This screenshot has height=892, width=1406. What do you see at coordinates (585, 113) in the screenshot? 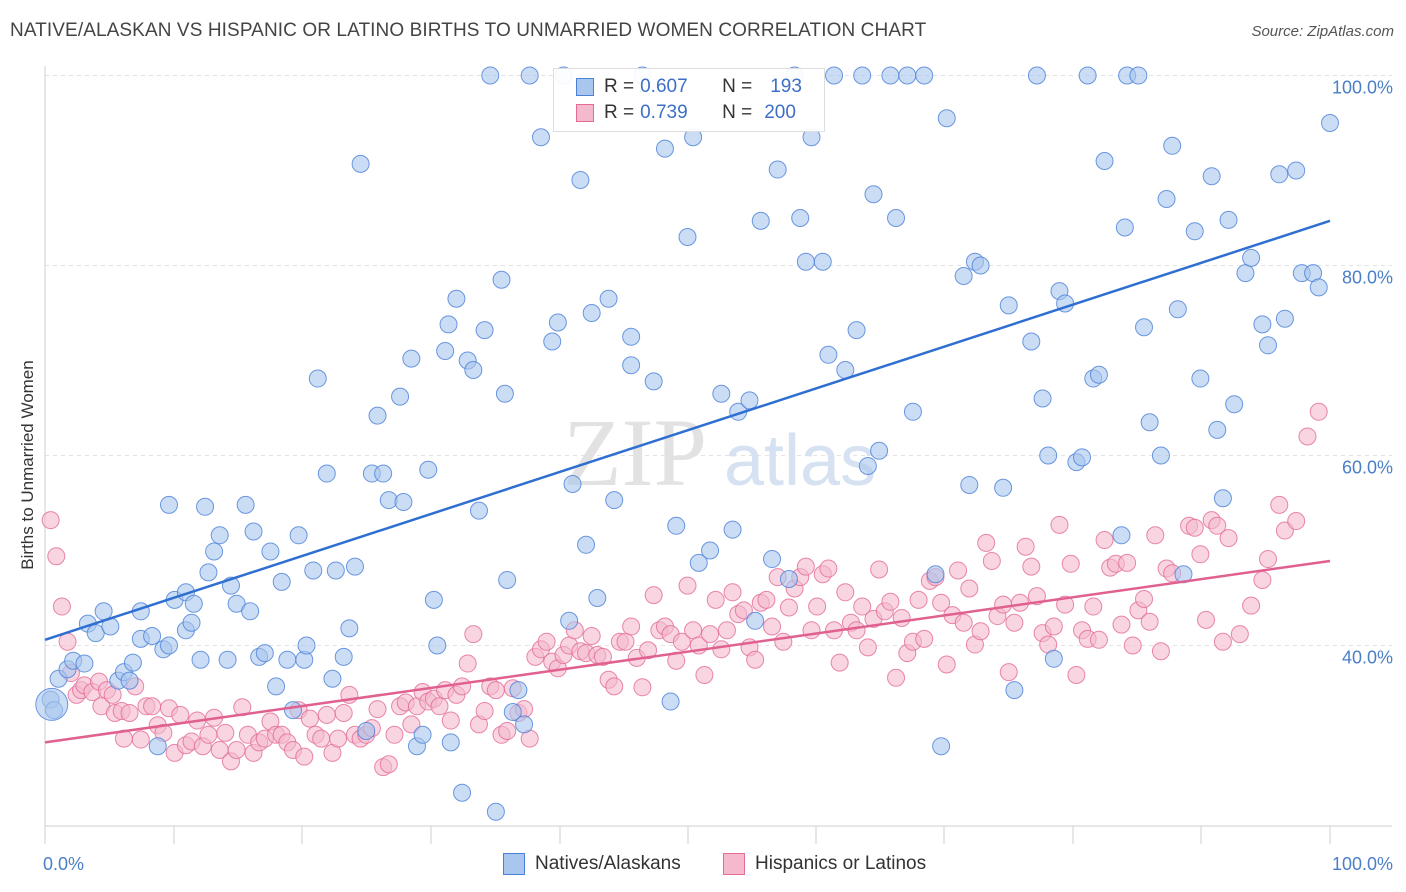
I see `legend-swatch-hispanics` at bounding box center [585, 113].